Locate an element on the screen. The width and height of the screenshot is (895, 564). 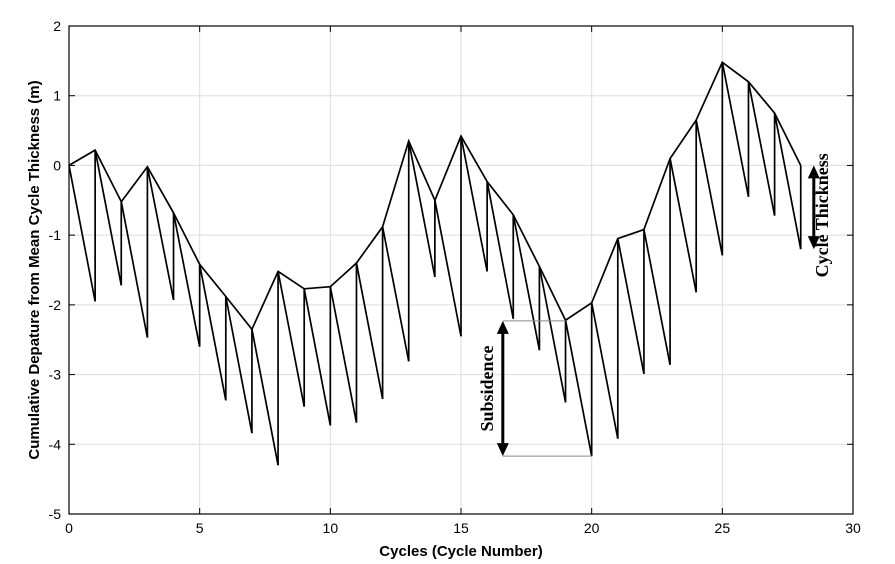
y-tick-label: -2 is located at coordinates (55, 305).